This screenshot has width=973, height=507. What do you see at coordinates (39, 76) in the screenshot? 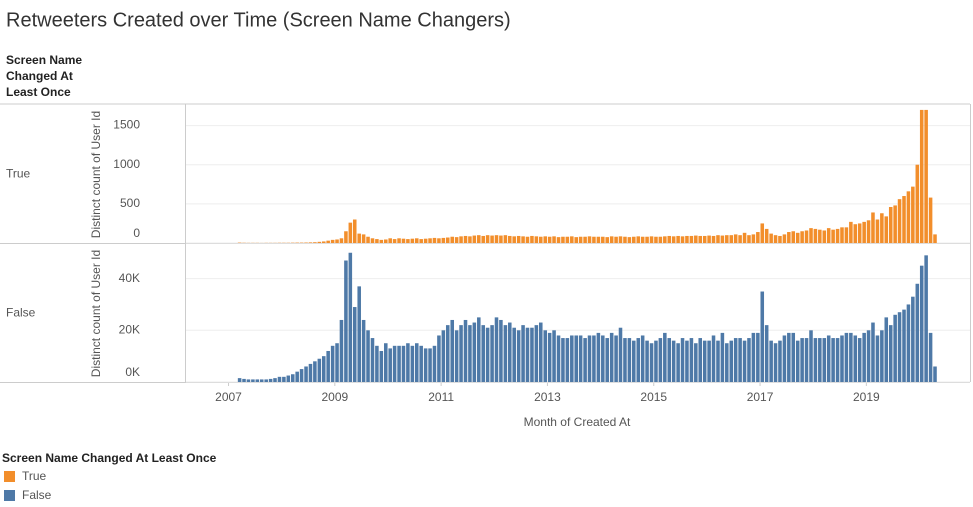
I see `row-header: Changed At` at bounding box center [39, 76].